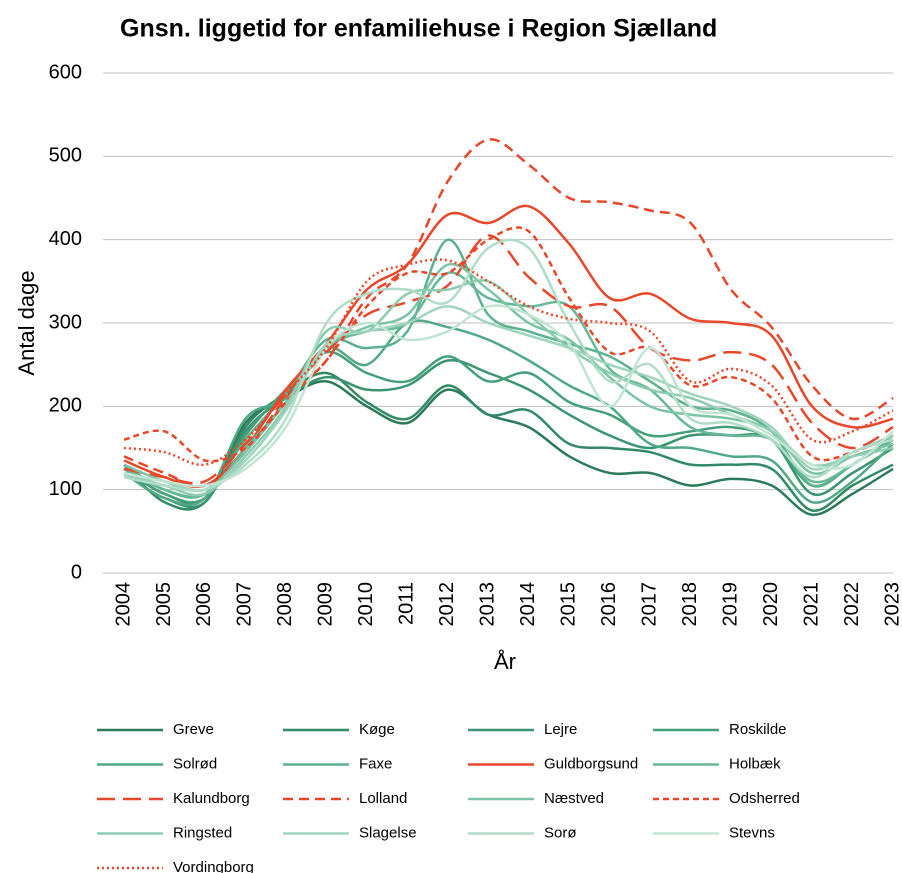 This screenshot has width=902, height=873. Describe the element at coordinates (375, 763) in the screenshot. I see `legend-label: Faxe` at that location.